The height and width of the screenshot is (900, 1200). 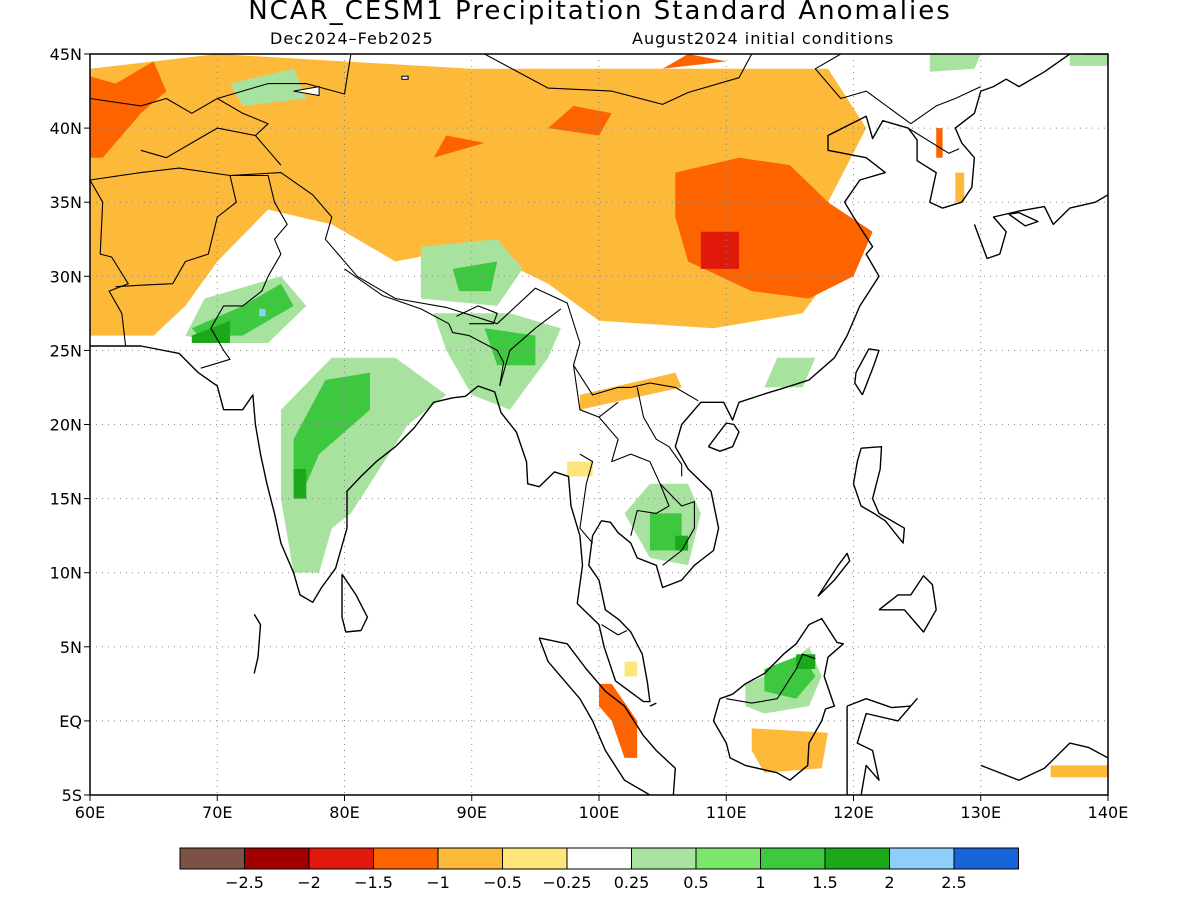 What do you see at coordinates (763, 38) in the screenshot?
I see `init-label: August2024 initial conditions` at bounding box center [763, 38].